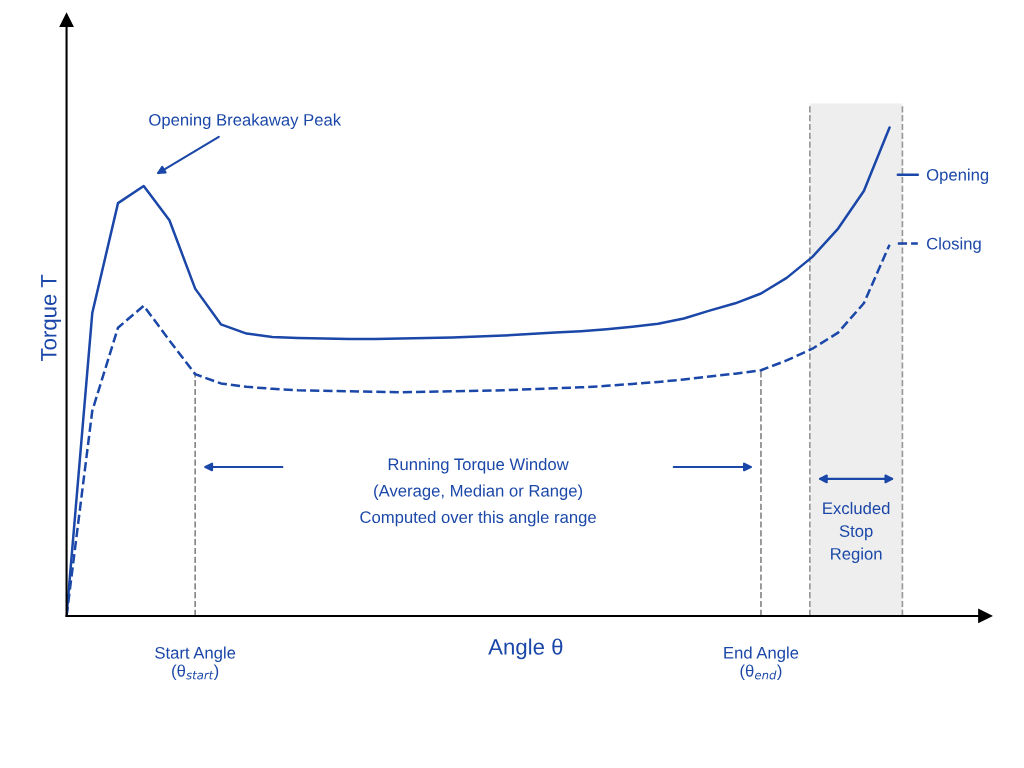 This screenshot has height=768, width=1024. I want to click on x-tick-label: End Angle (θ$_{end}$), so click(761, 663).